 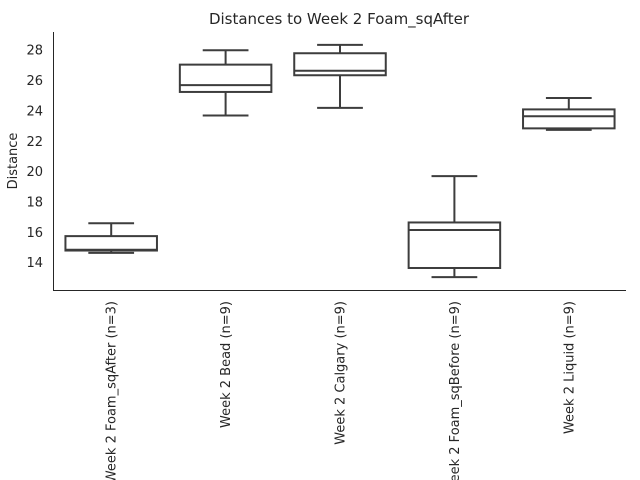 I want to click on y-tick-label: 26, so click(x=34, y=81).